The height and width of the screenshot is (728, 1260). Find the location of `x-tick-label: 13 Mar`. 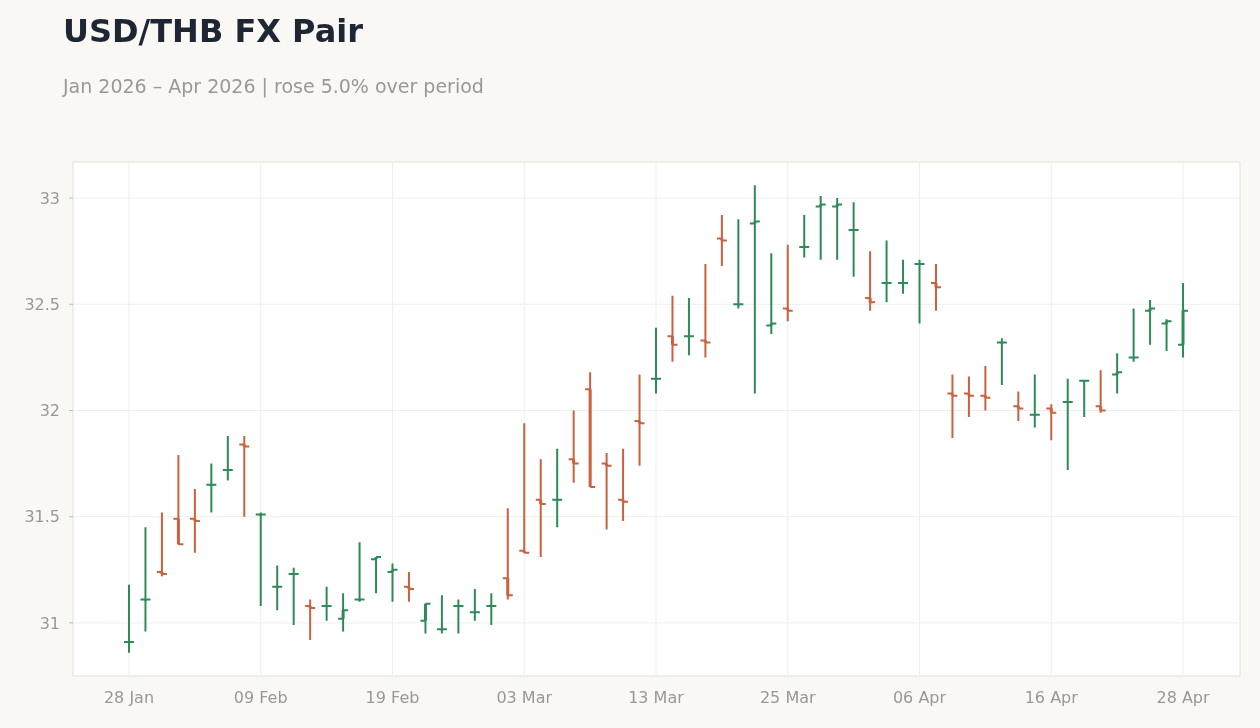

x-tick-label: 13 Mar is located at coordinates (656, 697).